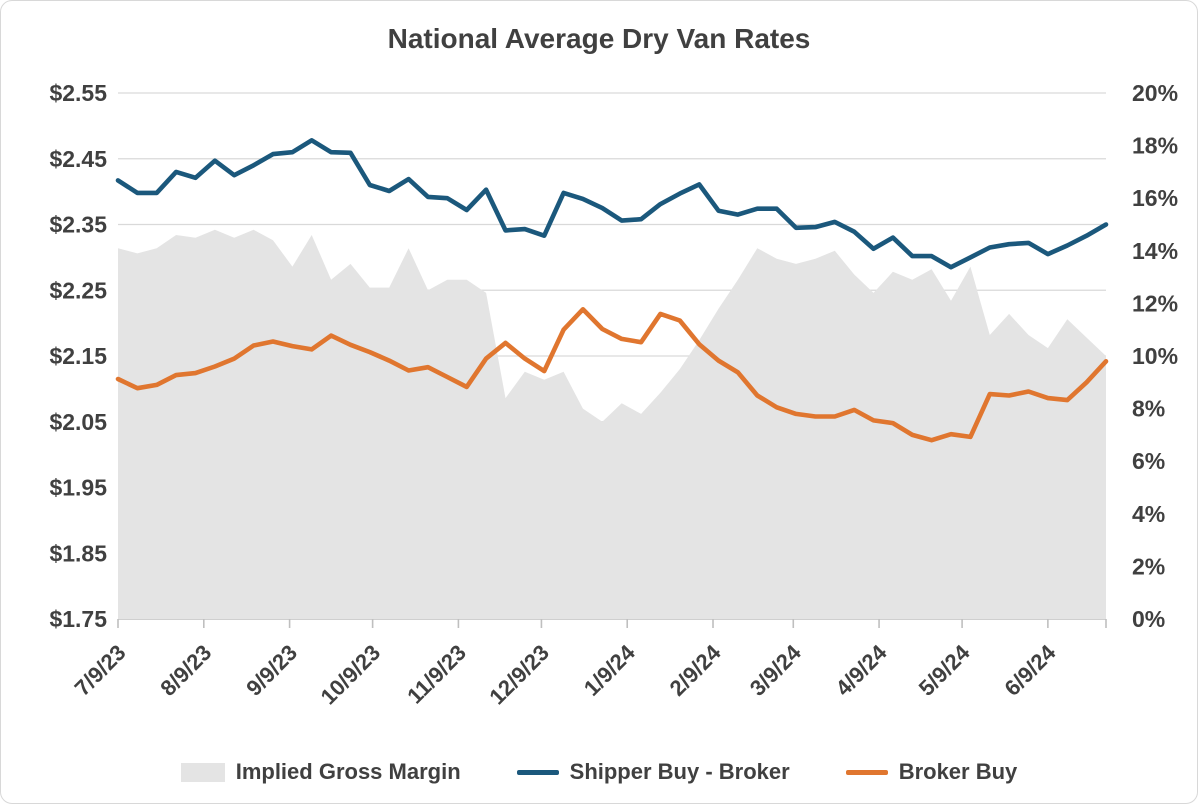 The image size is (1200, 806). I want to click on y-axis-right-label: 2%, so click(1148, 566).